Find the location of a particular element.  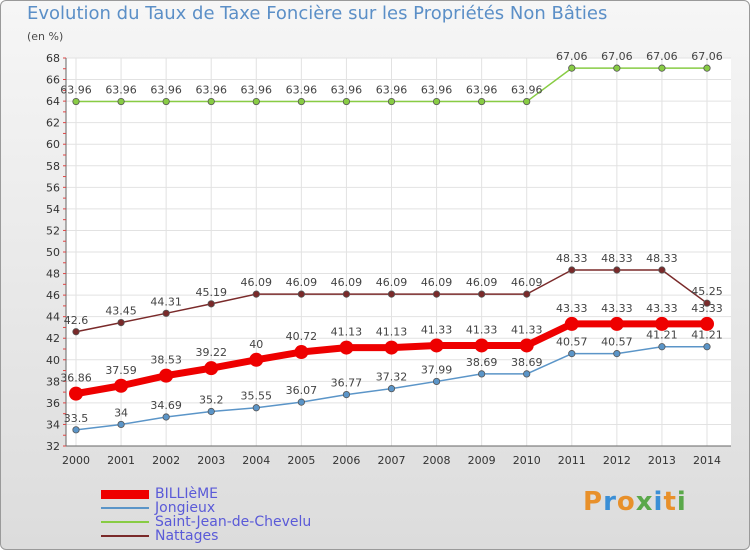

legend-item: Jongieux is located at coordinates (251, 508).